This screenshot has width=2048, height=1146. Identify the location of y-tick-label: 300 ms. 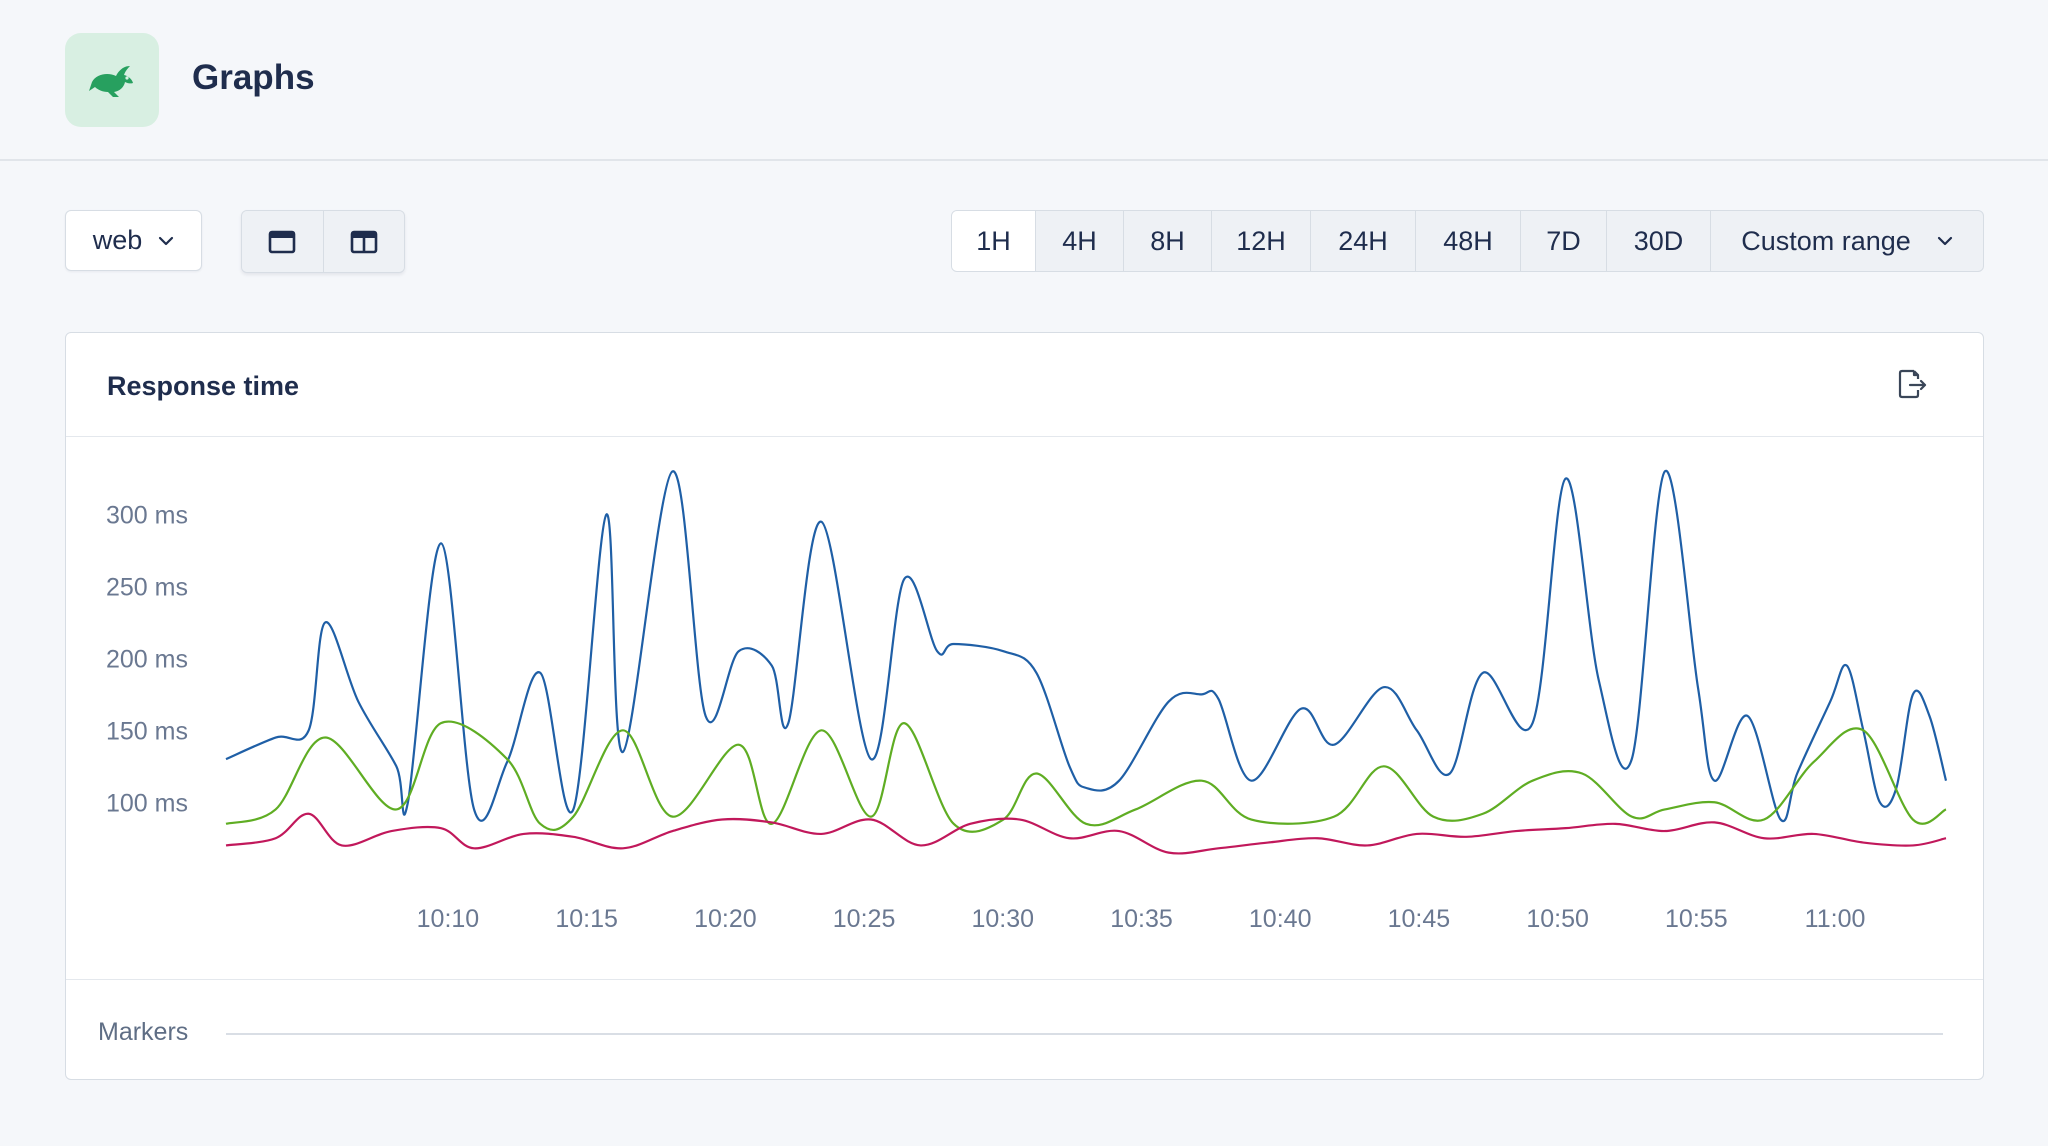
(147, 516).